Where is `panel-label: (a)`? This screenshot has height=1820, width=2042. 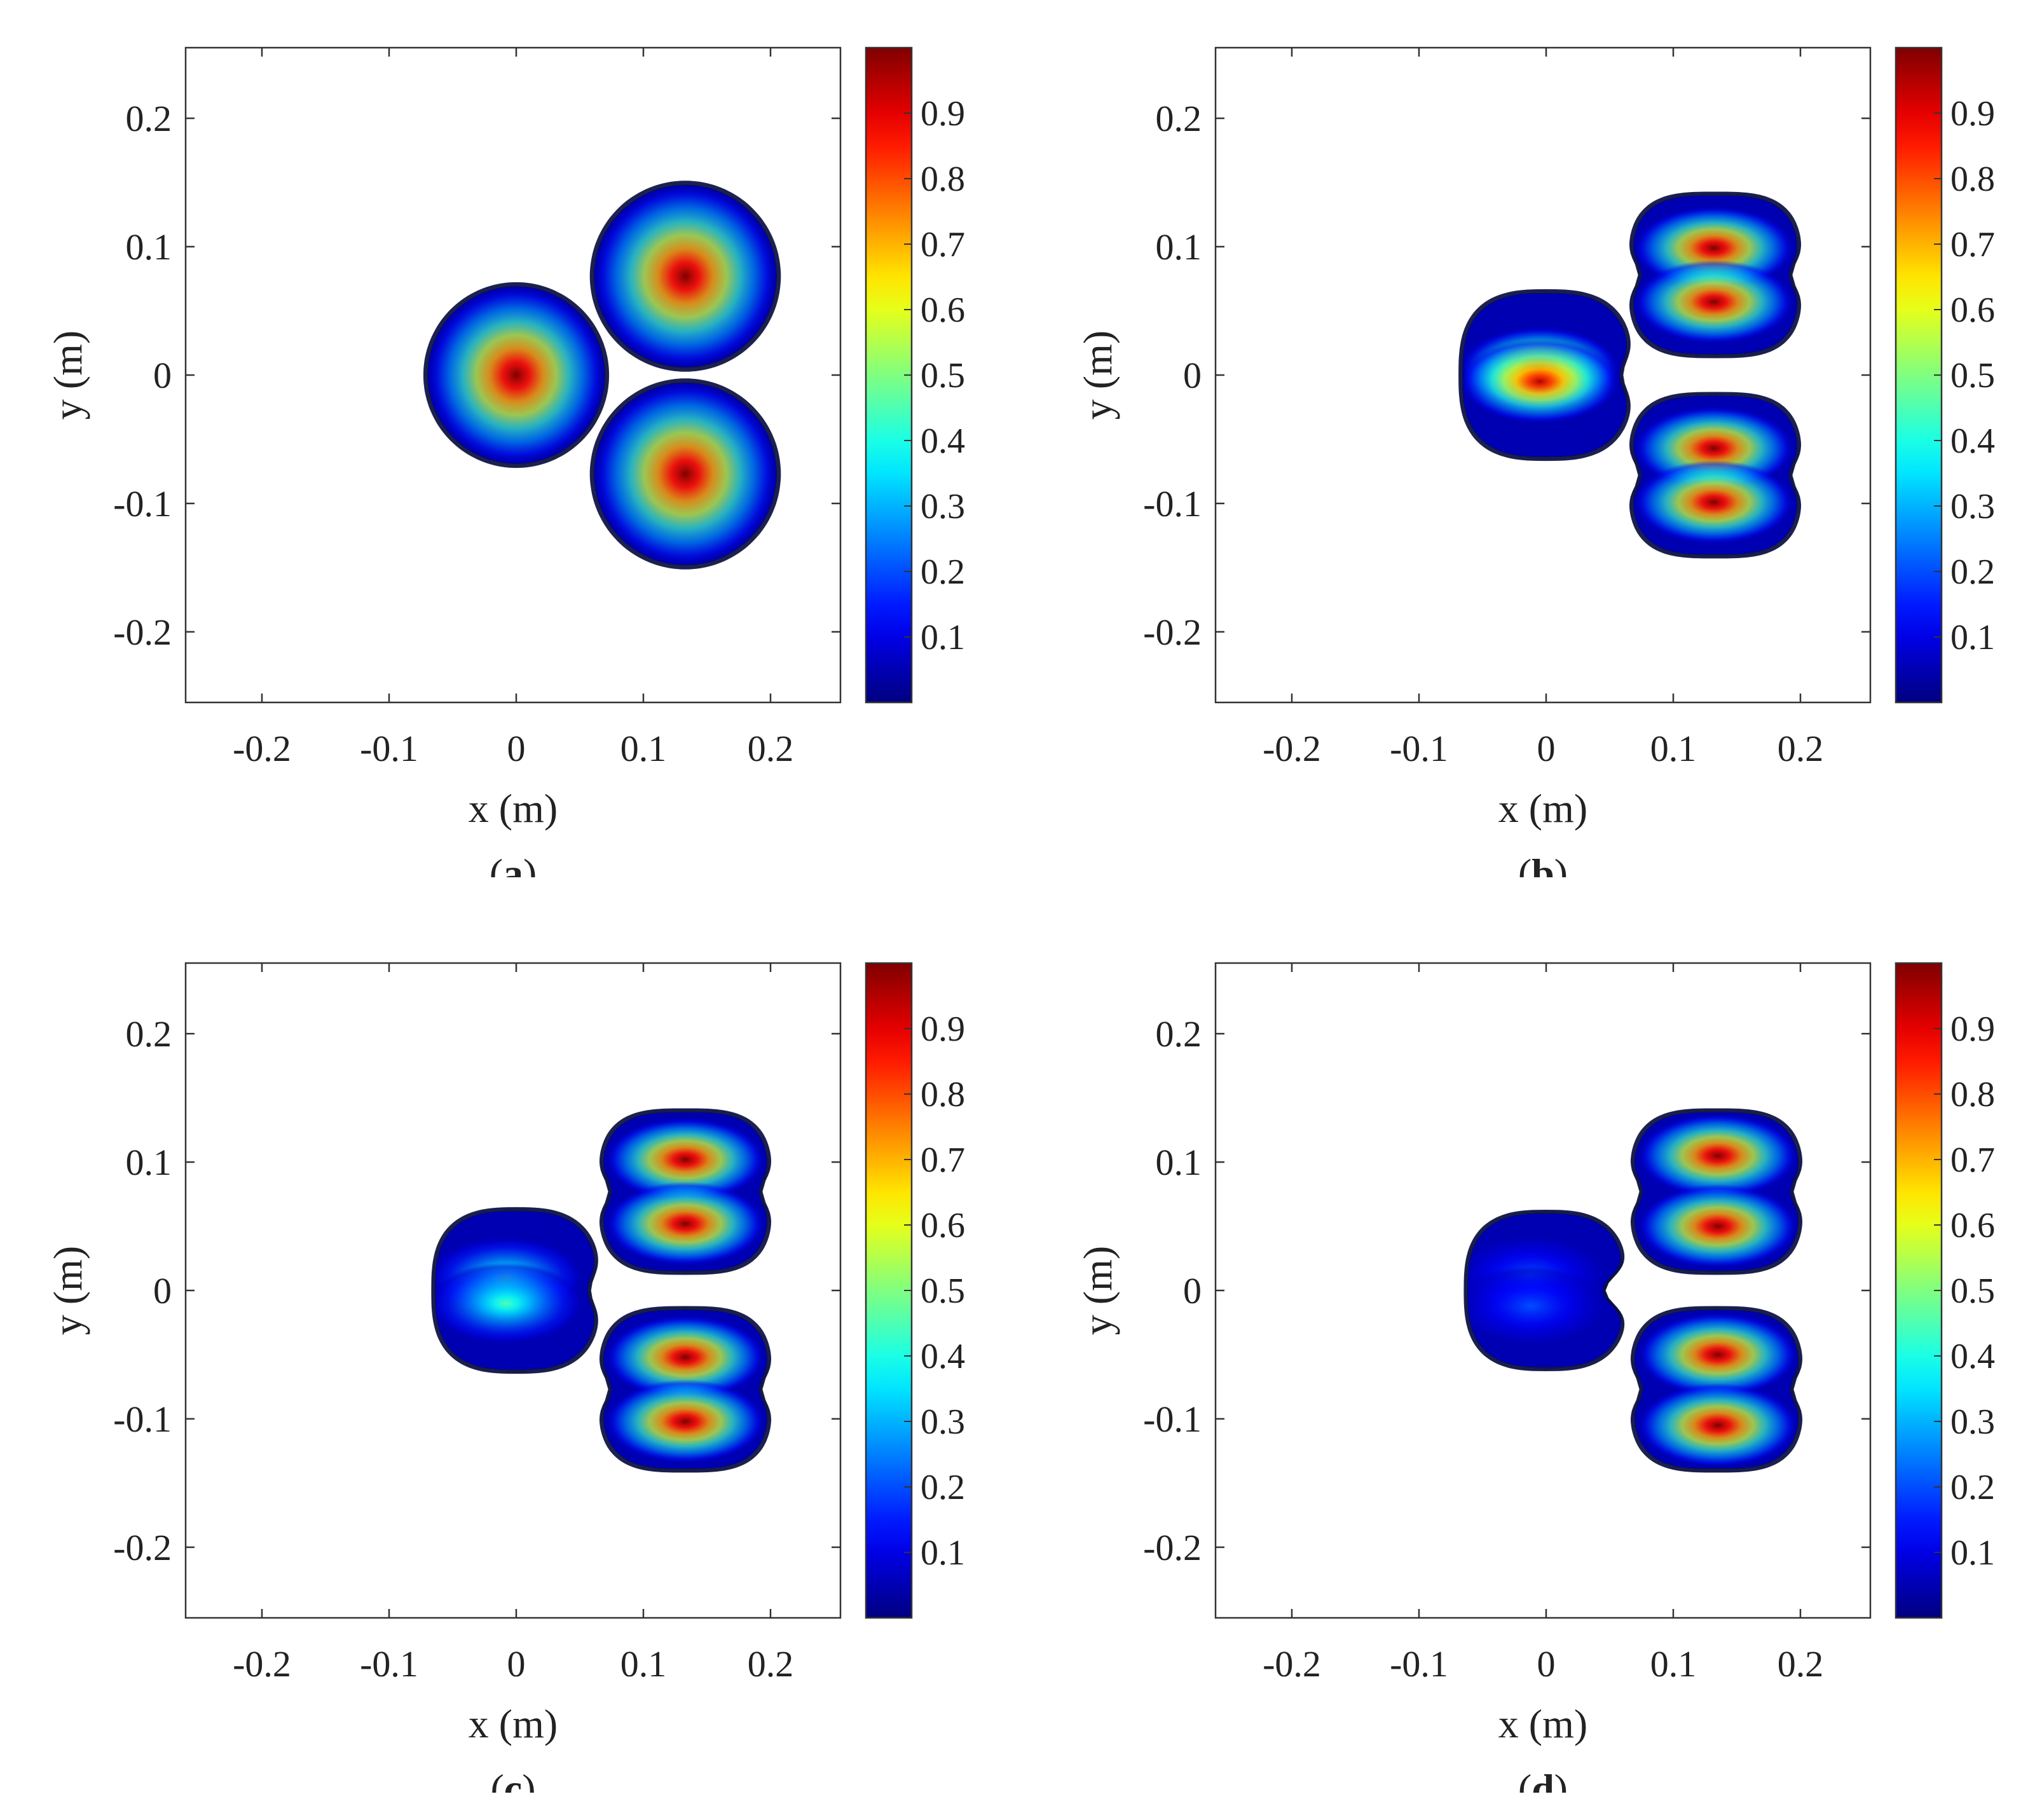
panel-label: (a) is located at coordinates (513, 864).